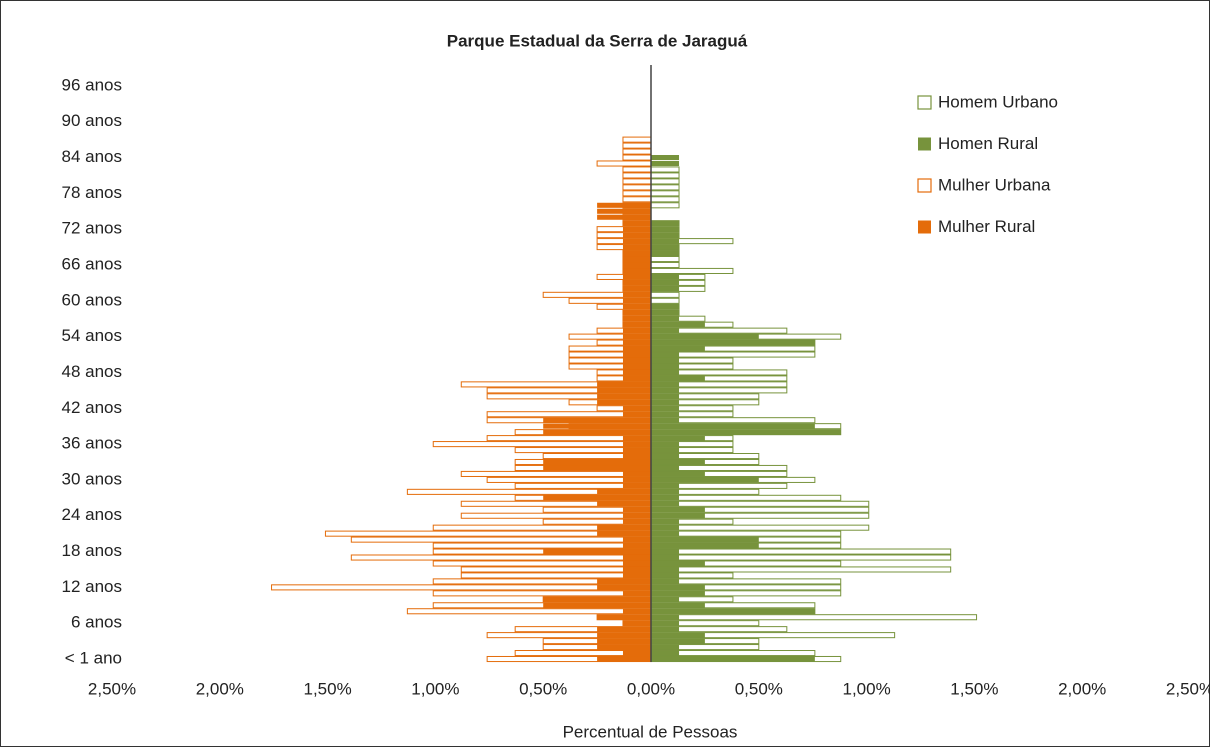  What do you see at coordinates (92, 228) in the screenshot?
I see `y-tick-label: 72 anos` at bounding box center [92, 228].